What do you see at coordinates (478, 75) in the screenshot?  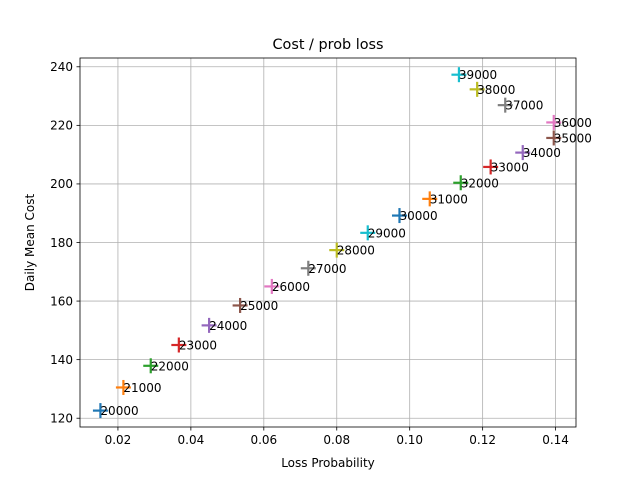 I see `data-point-label: 39000` at bounding box center [478, 75].